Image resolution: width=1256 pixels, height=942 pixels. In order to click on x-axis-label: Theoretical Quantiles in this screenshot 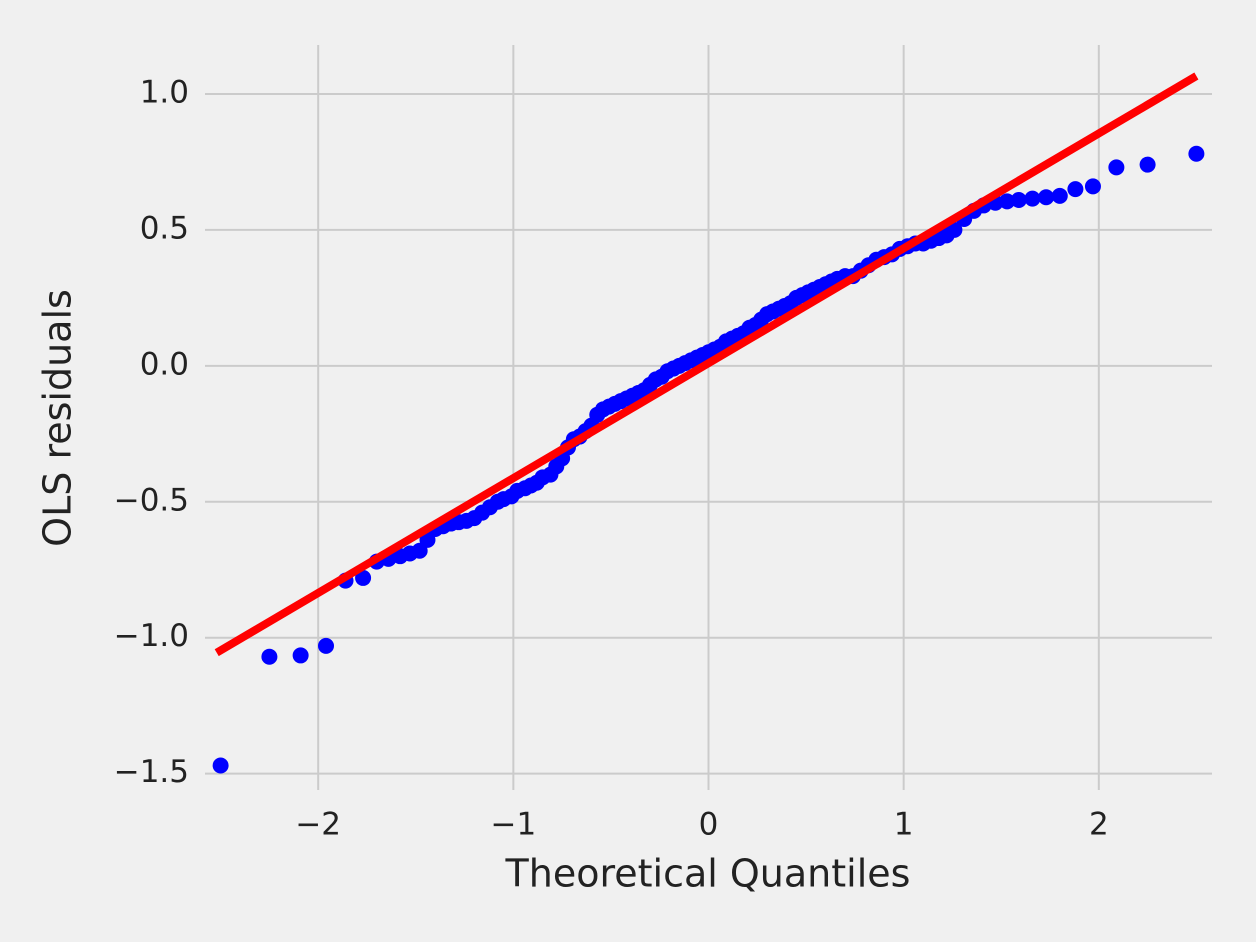, I will do `click(708, 874)`.